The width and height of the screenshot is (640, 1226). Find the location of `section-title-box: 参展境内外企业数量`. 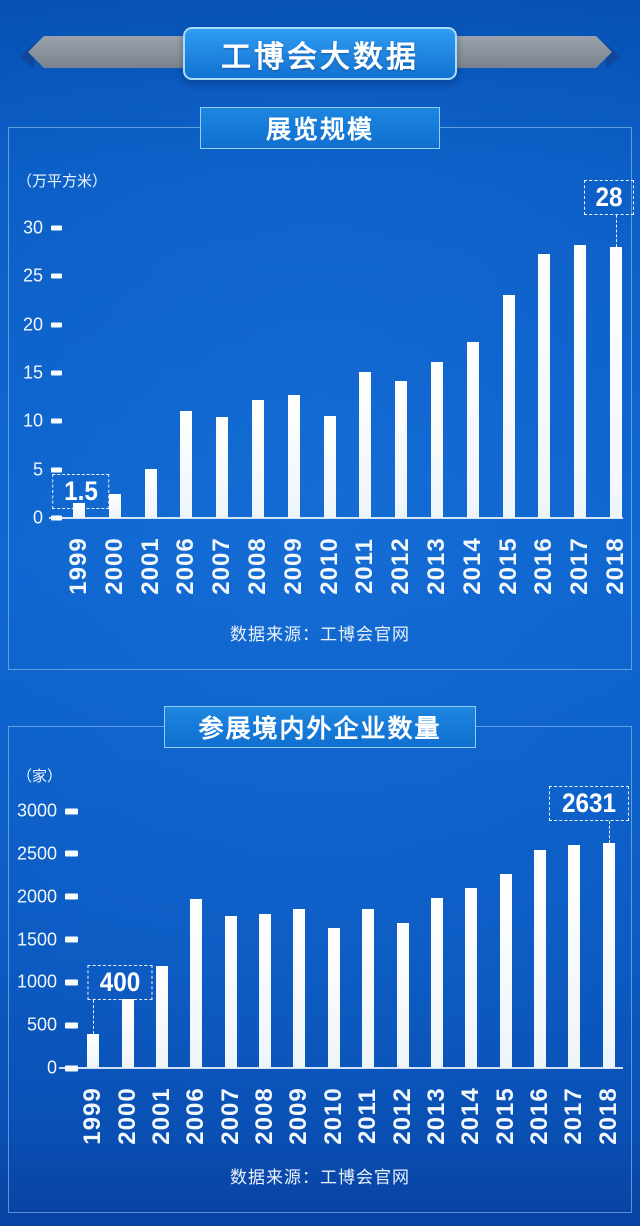

section-title-box: 参展境内外企业数量 is located at coordinates (320, 727).